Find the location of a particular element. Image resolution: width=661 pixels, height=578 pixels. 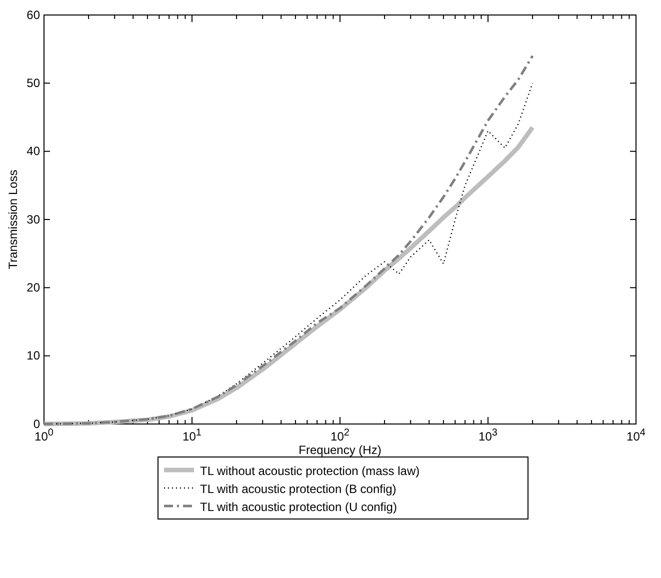

y-tick-label: 60 is located at coordinates (33, 15).